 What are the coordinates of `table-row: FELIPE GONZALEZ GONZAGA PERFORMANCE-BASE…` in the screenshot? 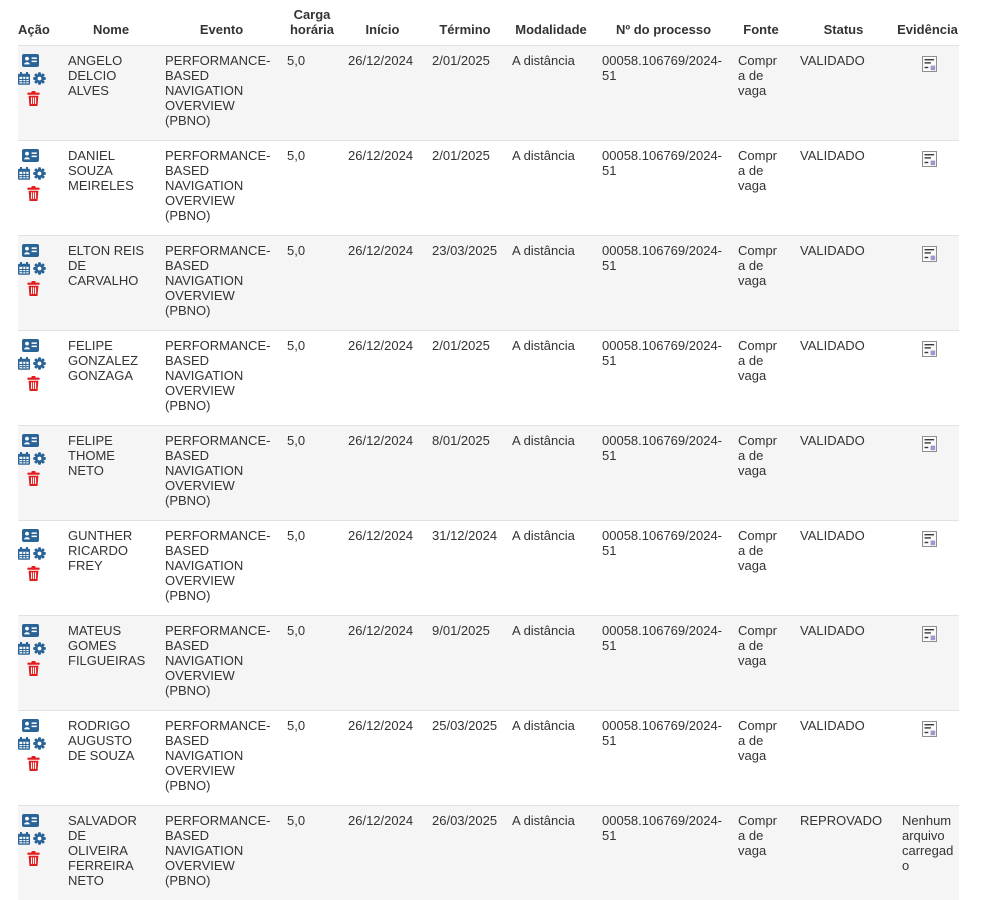 It's located at (488, 377).